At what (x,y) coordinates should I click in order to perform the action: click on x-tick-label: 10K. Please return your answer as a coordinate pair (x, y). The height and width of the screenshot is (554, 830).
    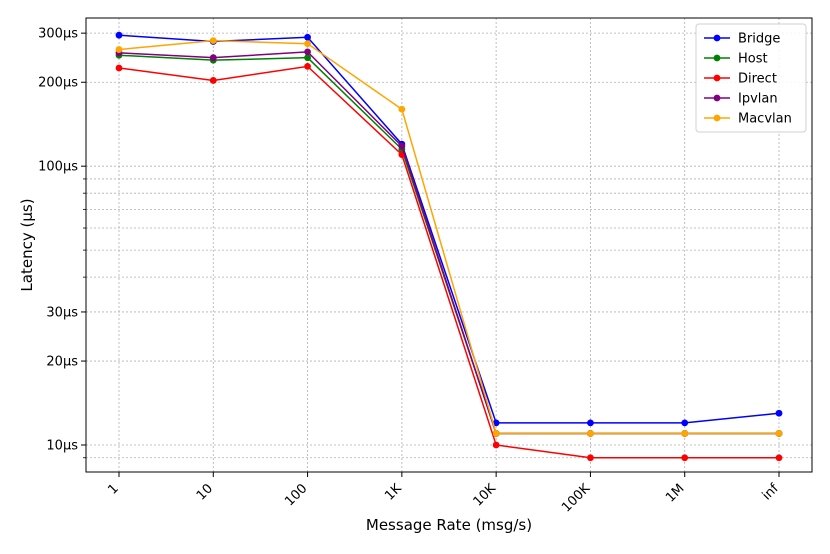
    Looking at the image, I should click on (485, 495).